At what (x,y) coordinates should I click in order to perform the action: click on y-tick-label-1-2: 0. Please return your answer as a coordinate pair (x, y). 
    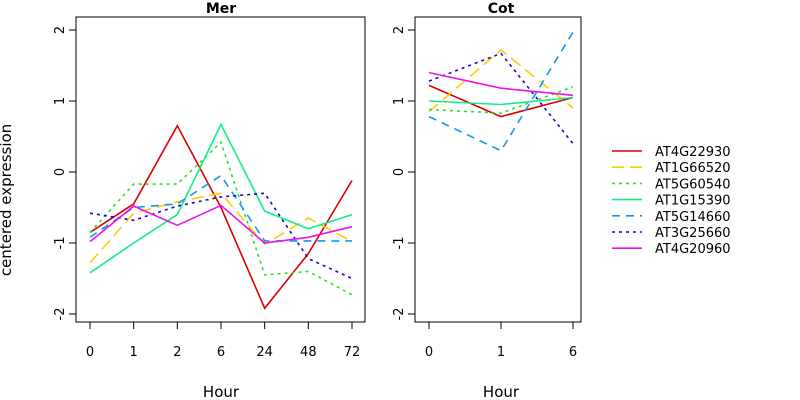
    Looking at the image, I should click on (399, 172).